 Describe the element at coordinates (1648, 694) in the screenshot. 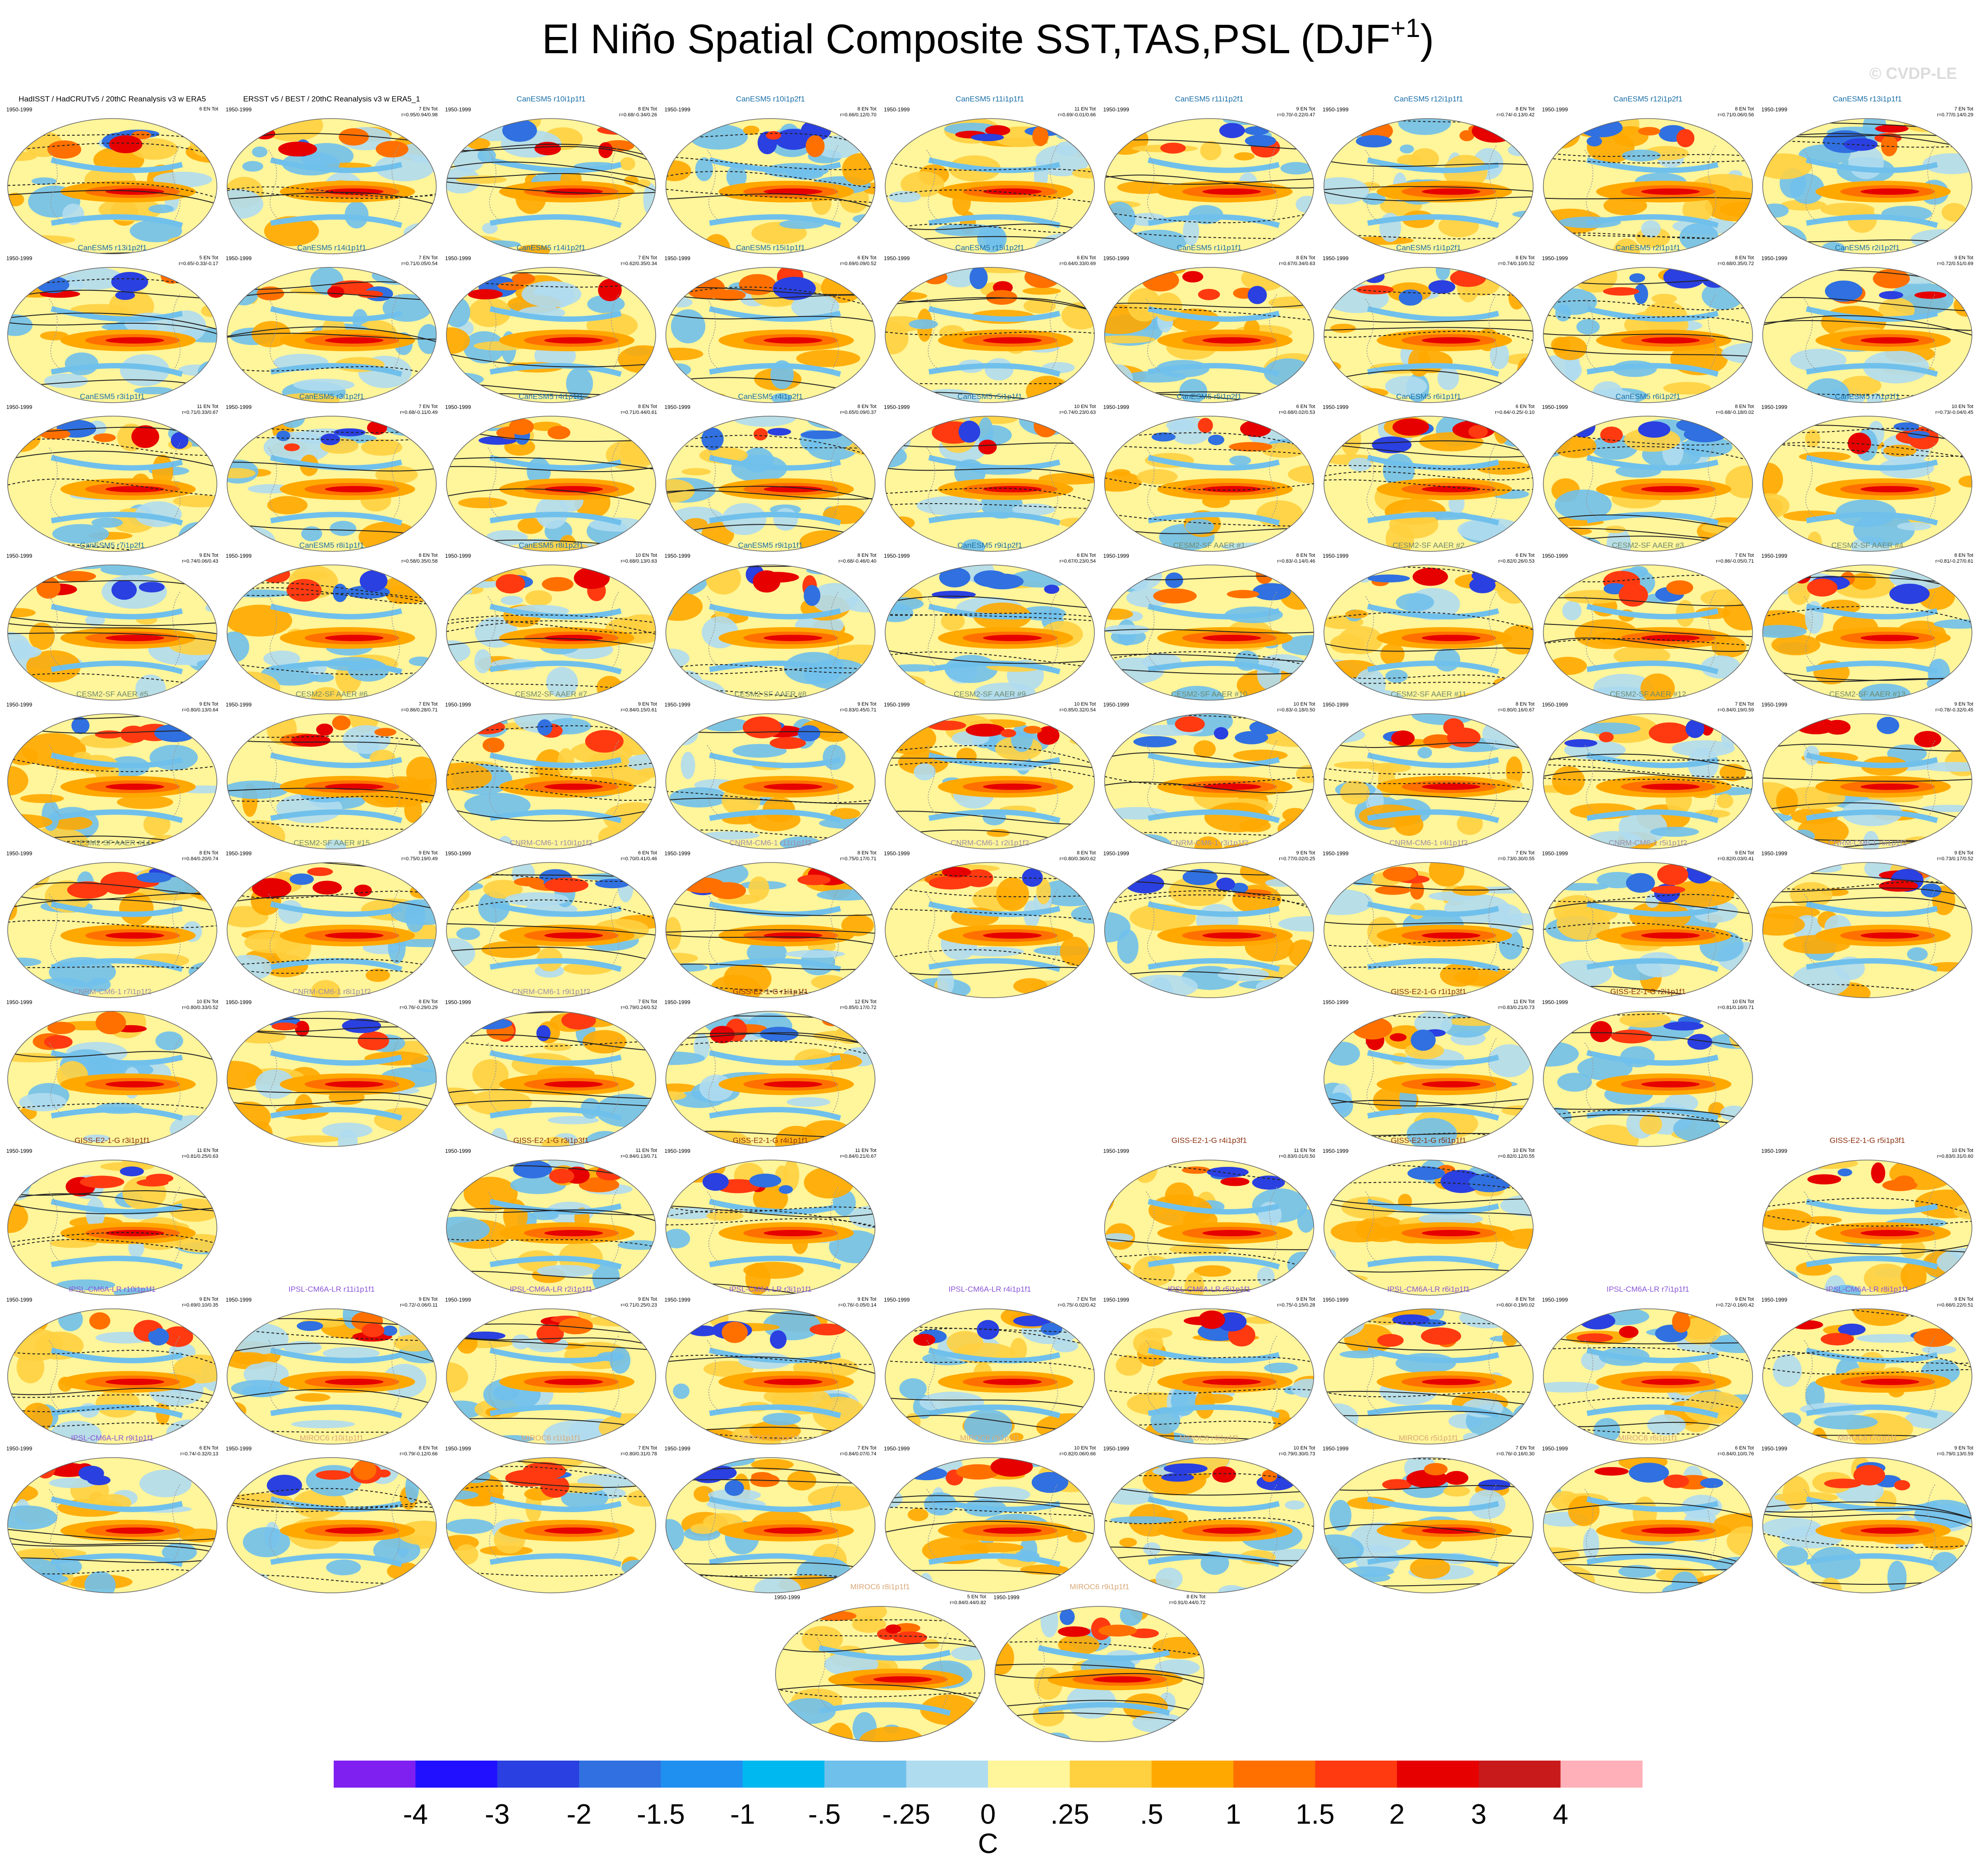

I see `panel-title: CESM2-SF AAER #12` at that location.